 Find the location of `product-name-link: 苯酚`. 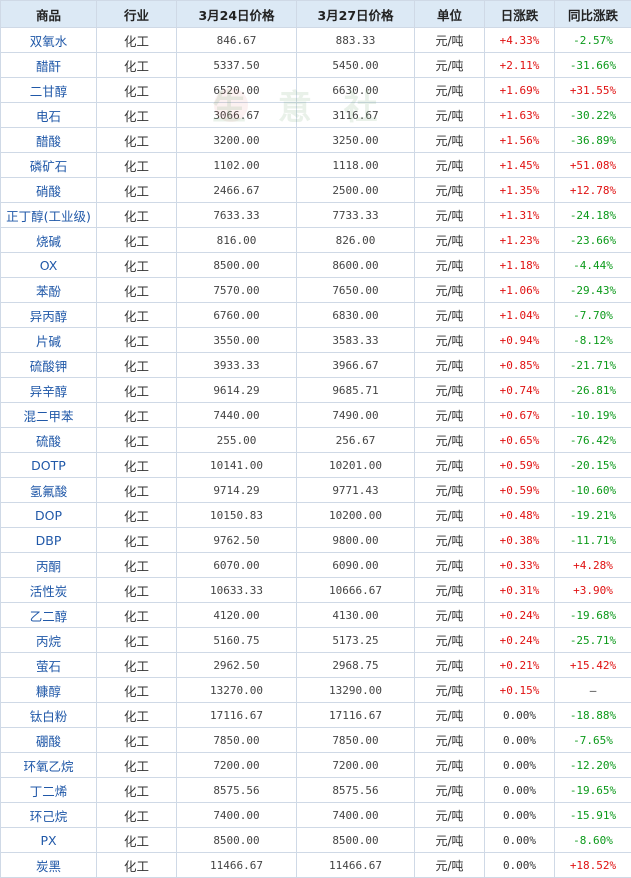

product-name-link: 苯酚 is located at coordinates (49, 290).